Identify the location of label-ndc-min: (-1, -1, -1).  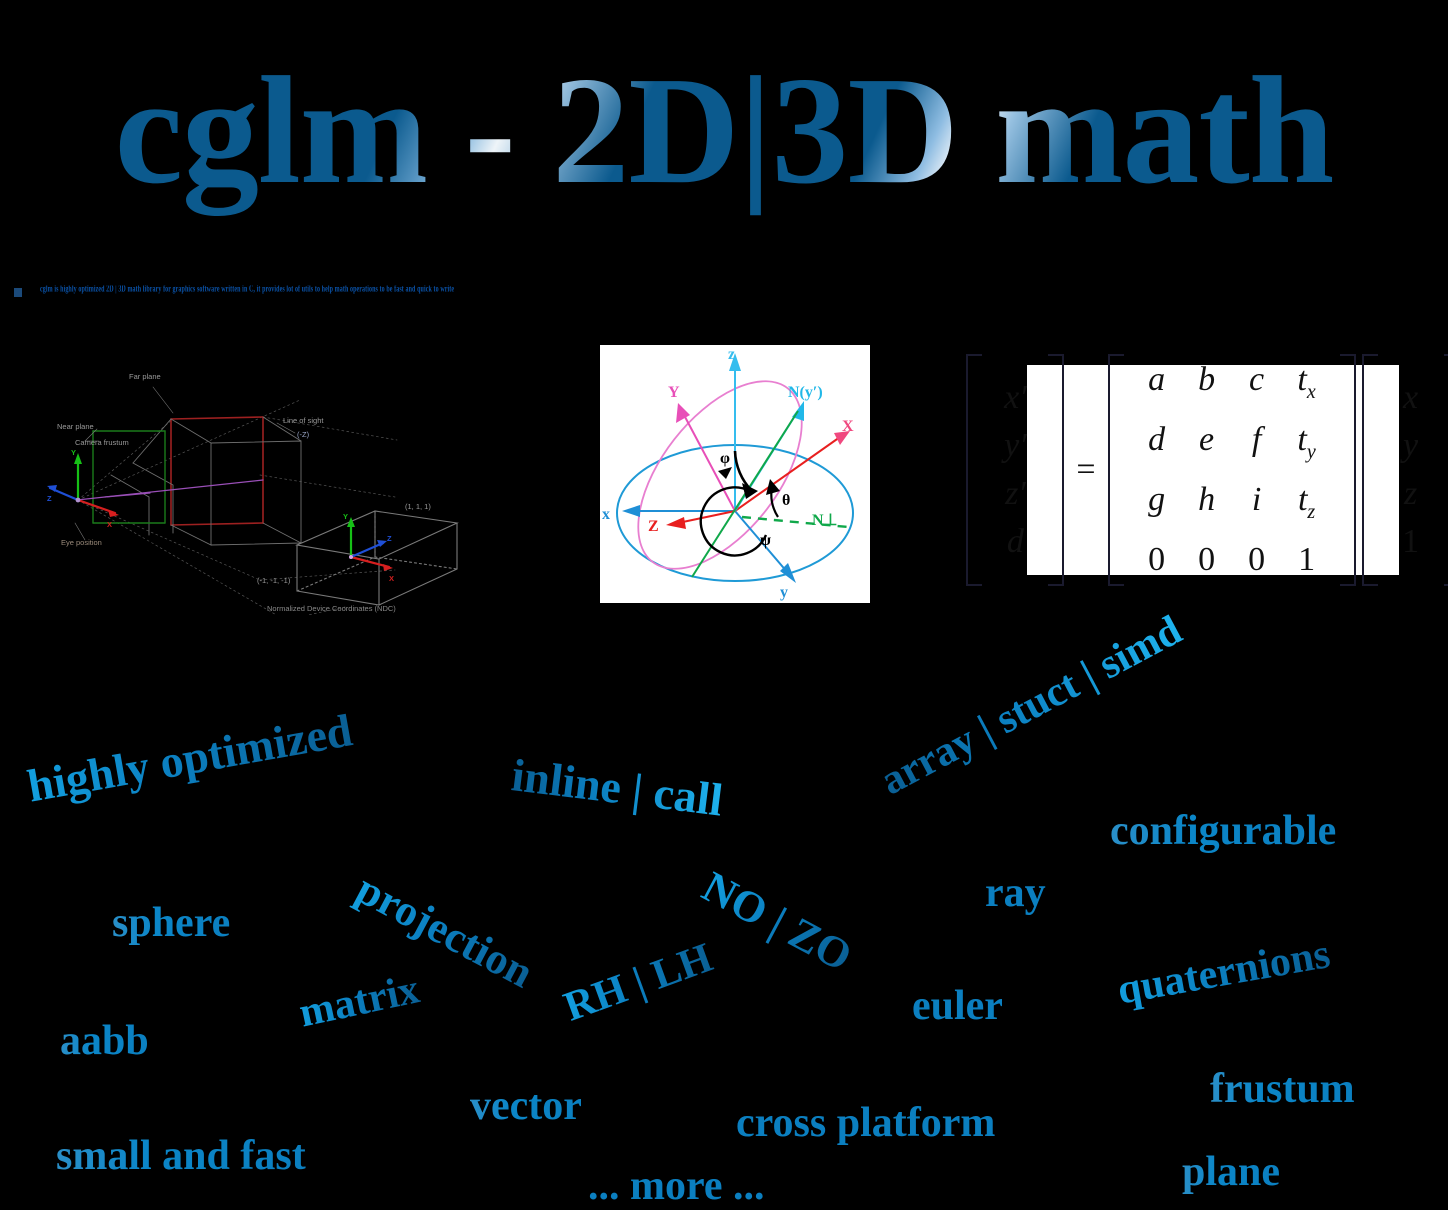
(274, 580).